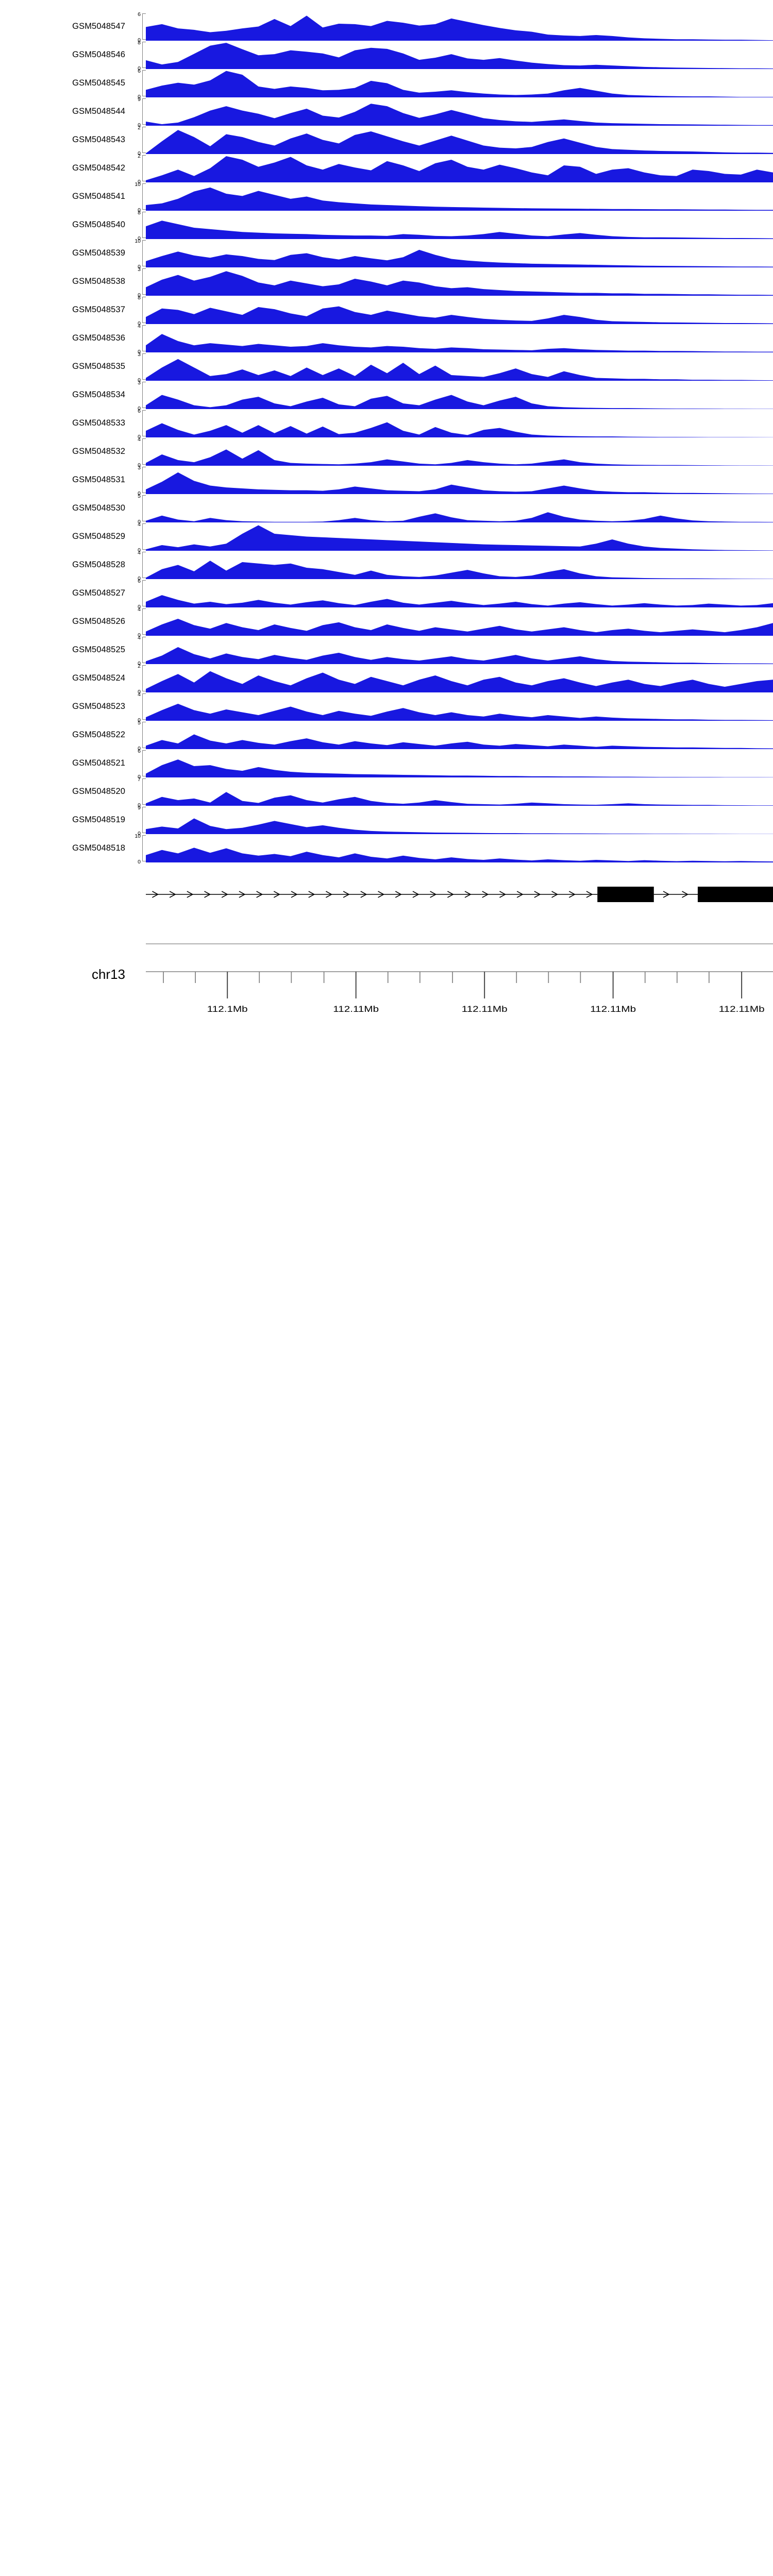 This screenshot has width=773, height=2576. Describe the element at coordinates (108, 974) in the screenshot. I see `chromosome-label: chr13` at that location.